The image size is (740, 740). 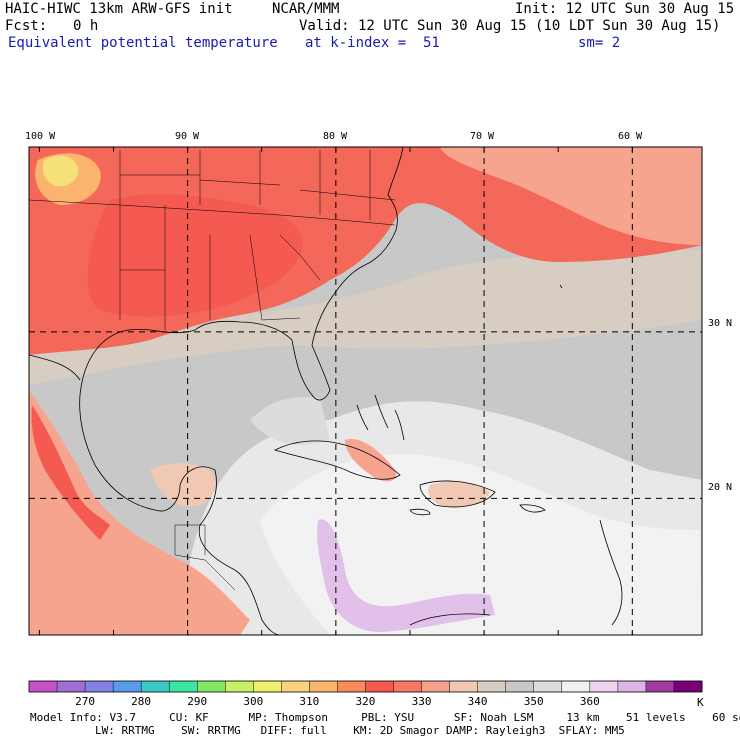 I want to click on organization: NCAR/MMM, so click(x=306, y=9).